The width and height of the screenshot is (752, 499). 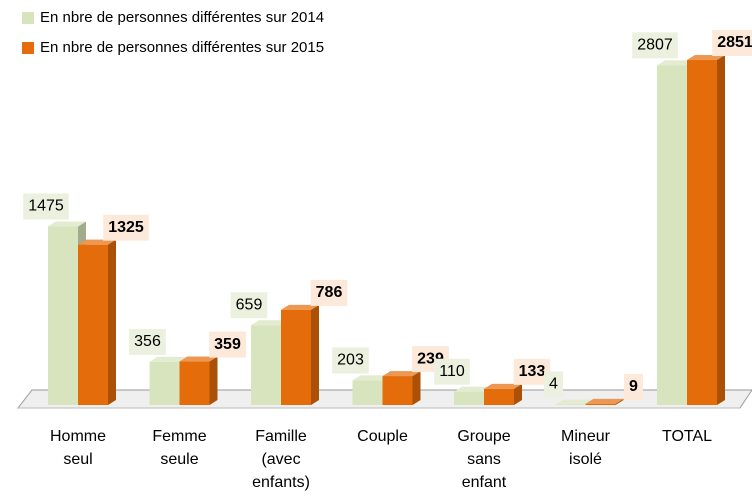 I want to click on value-label: 9, so click(x=633, y=386).